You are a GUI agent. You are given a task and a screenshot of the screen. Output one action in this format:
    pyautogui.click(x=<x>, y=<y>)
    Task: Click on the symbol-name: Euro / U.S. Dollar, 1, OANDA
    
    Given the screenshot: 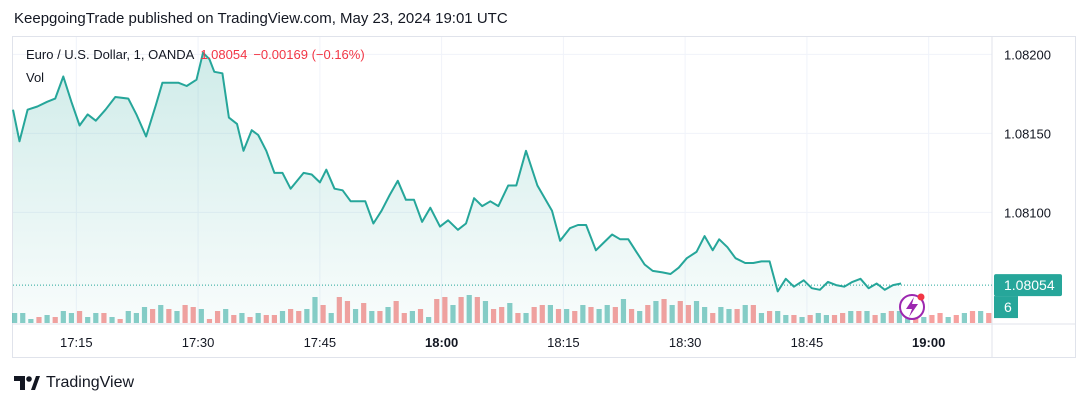 What is the action you would take?
    pyautogui.click(x=110, y=54)
    